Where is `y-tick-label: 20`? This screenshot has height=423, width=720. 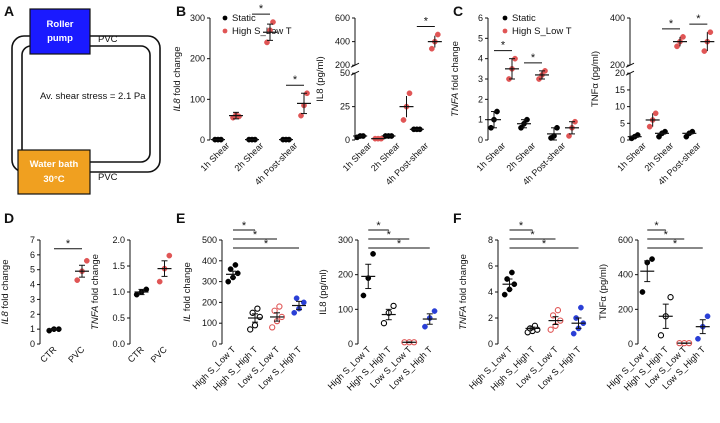
y-tick-label: 20 is located at coordinates (620, 73).